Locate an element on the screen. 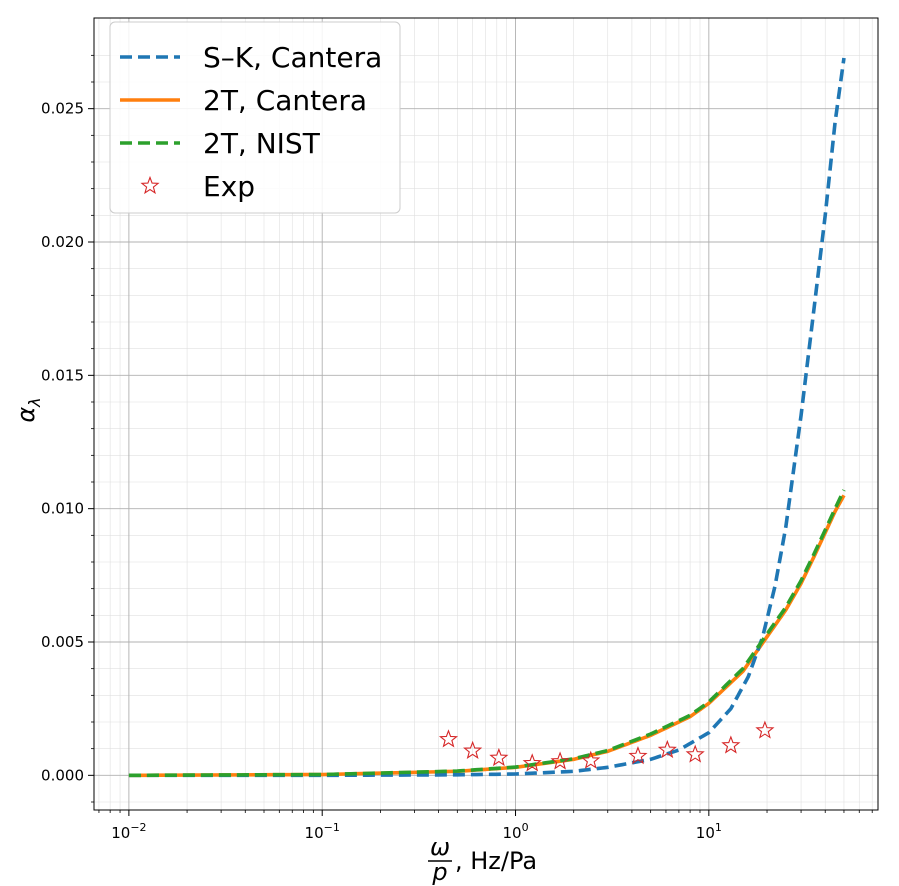 Image resolution: width=899 pixels, height=886 pixels. x-tick-label: 10⁻¹ is located at coordinates (322, 831).